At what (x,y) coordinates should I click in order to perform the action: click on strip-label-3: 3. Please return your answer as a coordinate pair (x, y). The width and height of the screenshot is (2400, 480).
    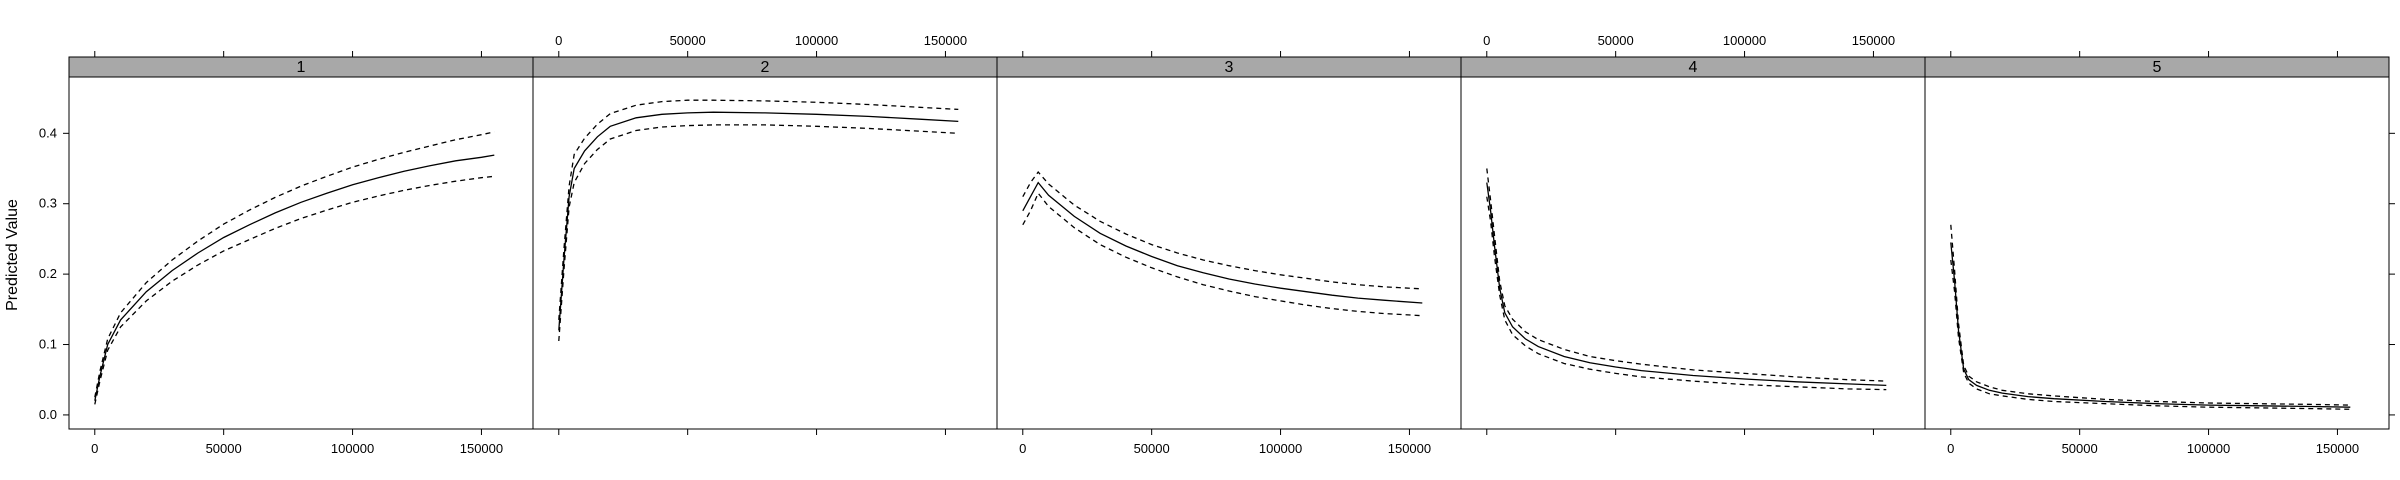
    Looking at the image, I should click on (1229, 67).